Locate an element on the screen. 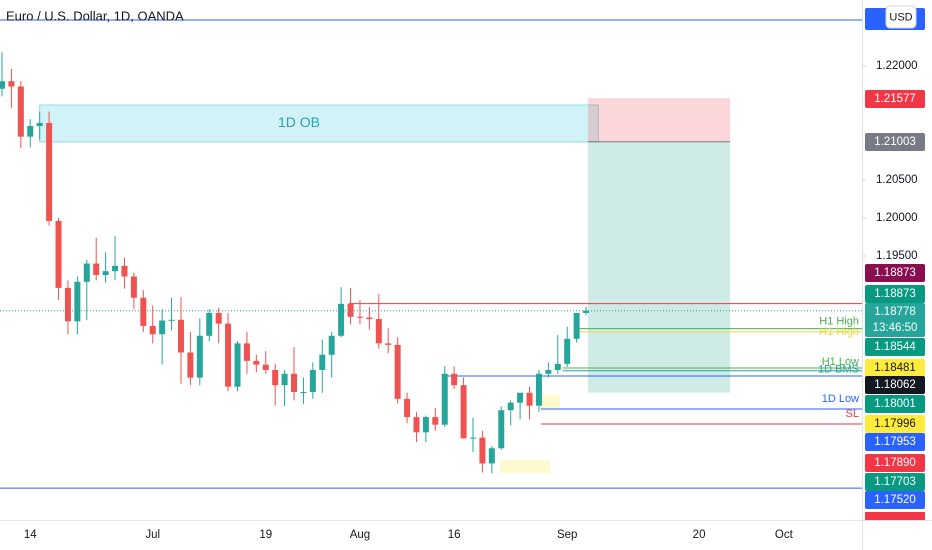 Image resolution: width=932 pixels, height=550 pixels. price-tag-label: 1.18544 is located at coordinates (895, 347).